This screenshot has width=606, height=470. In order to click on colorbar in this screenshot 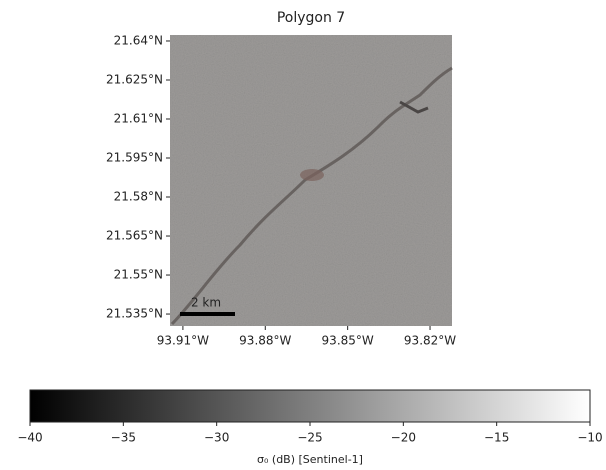, I will do `click(310, 406)`.